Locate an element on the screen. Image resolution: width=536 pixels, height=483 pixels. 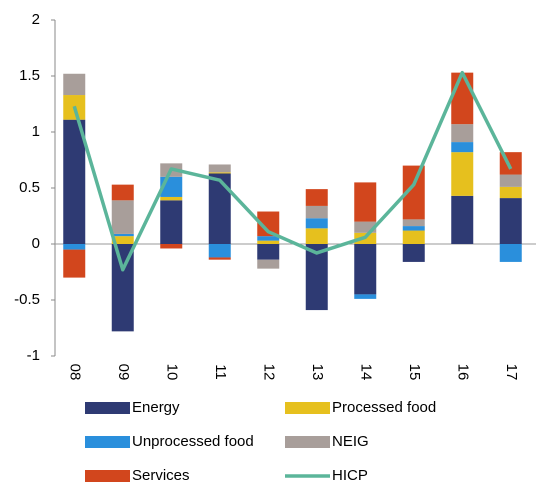
x-tick-label: 16 is located at coordinates (462, 372).